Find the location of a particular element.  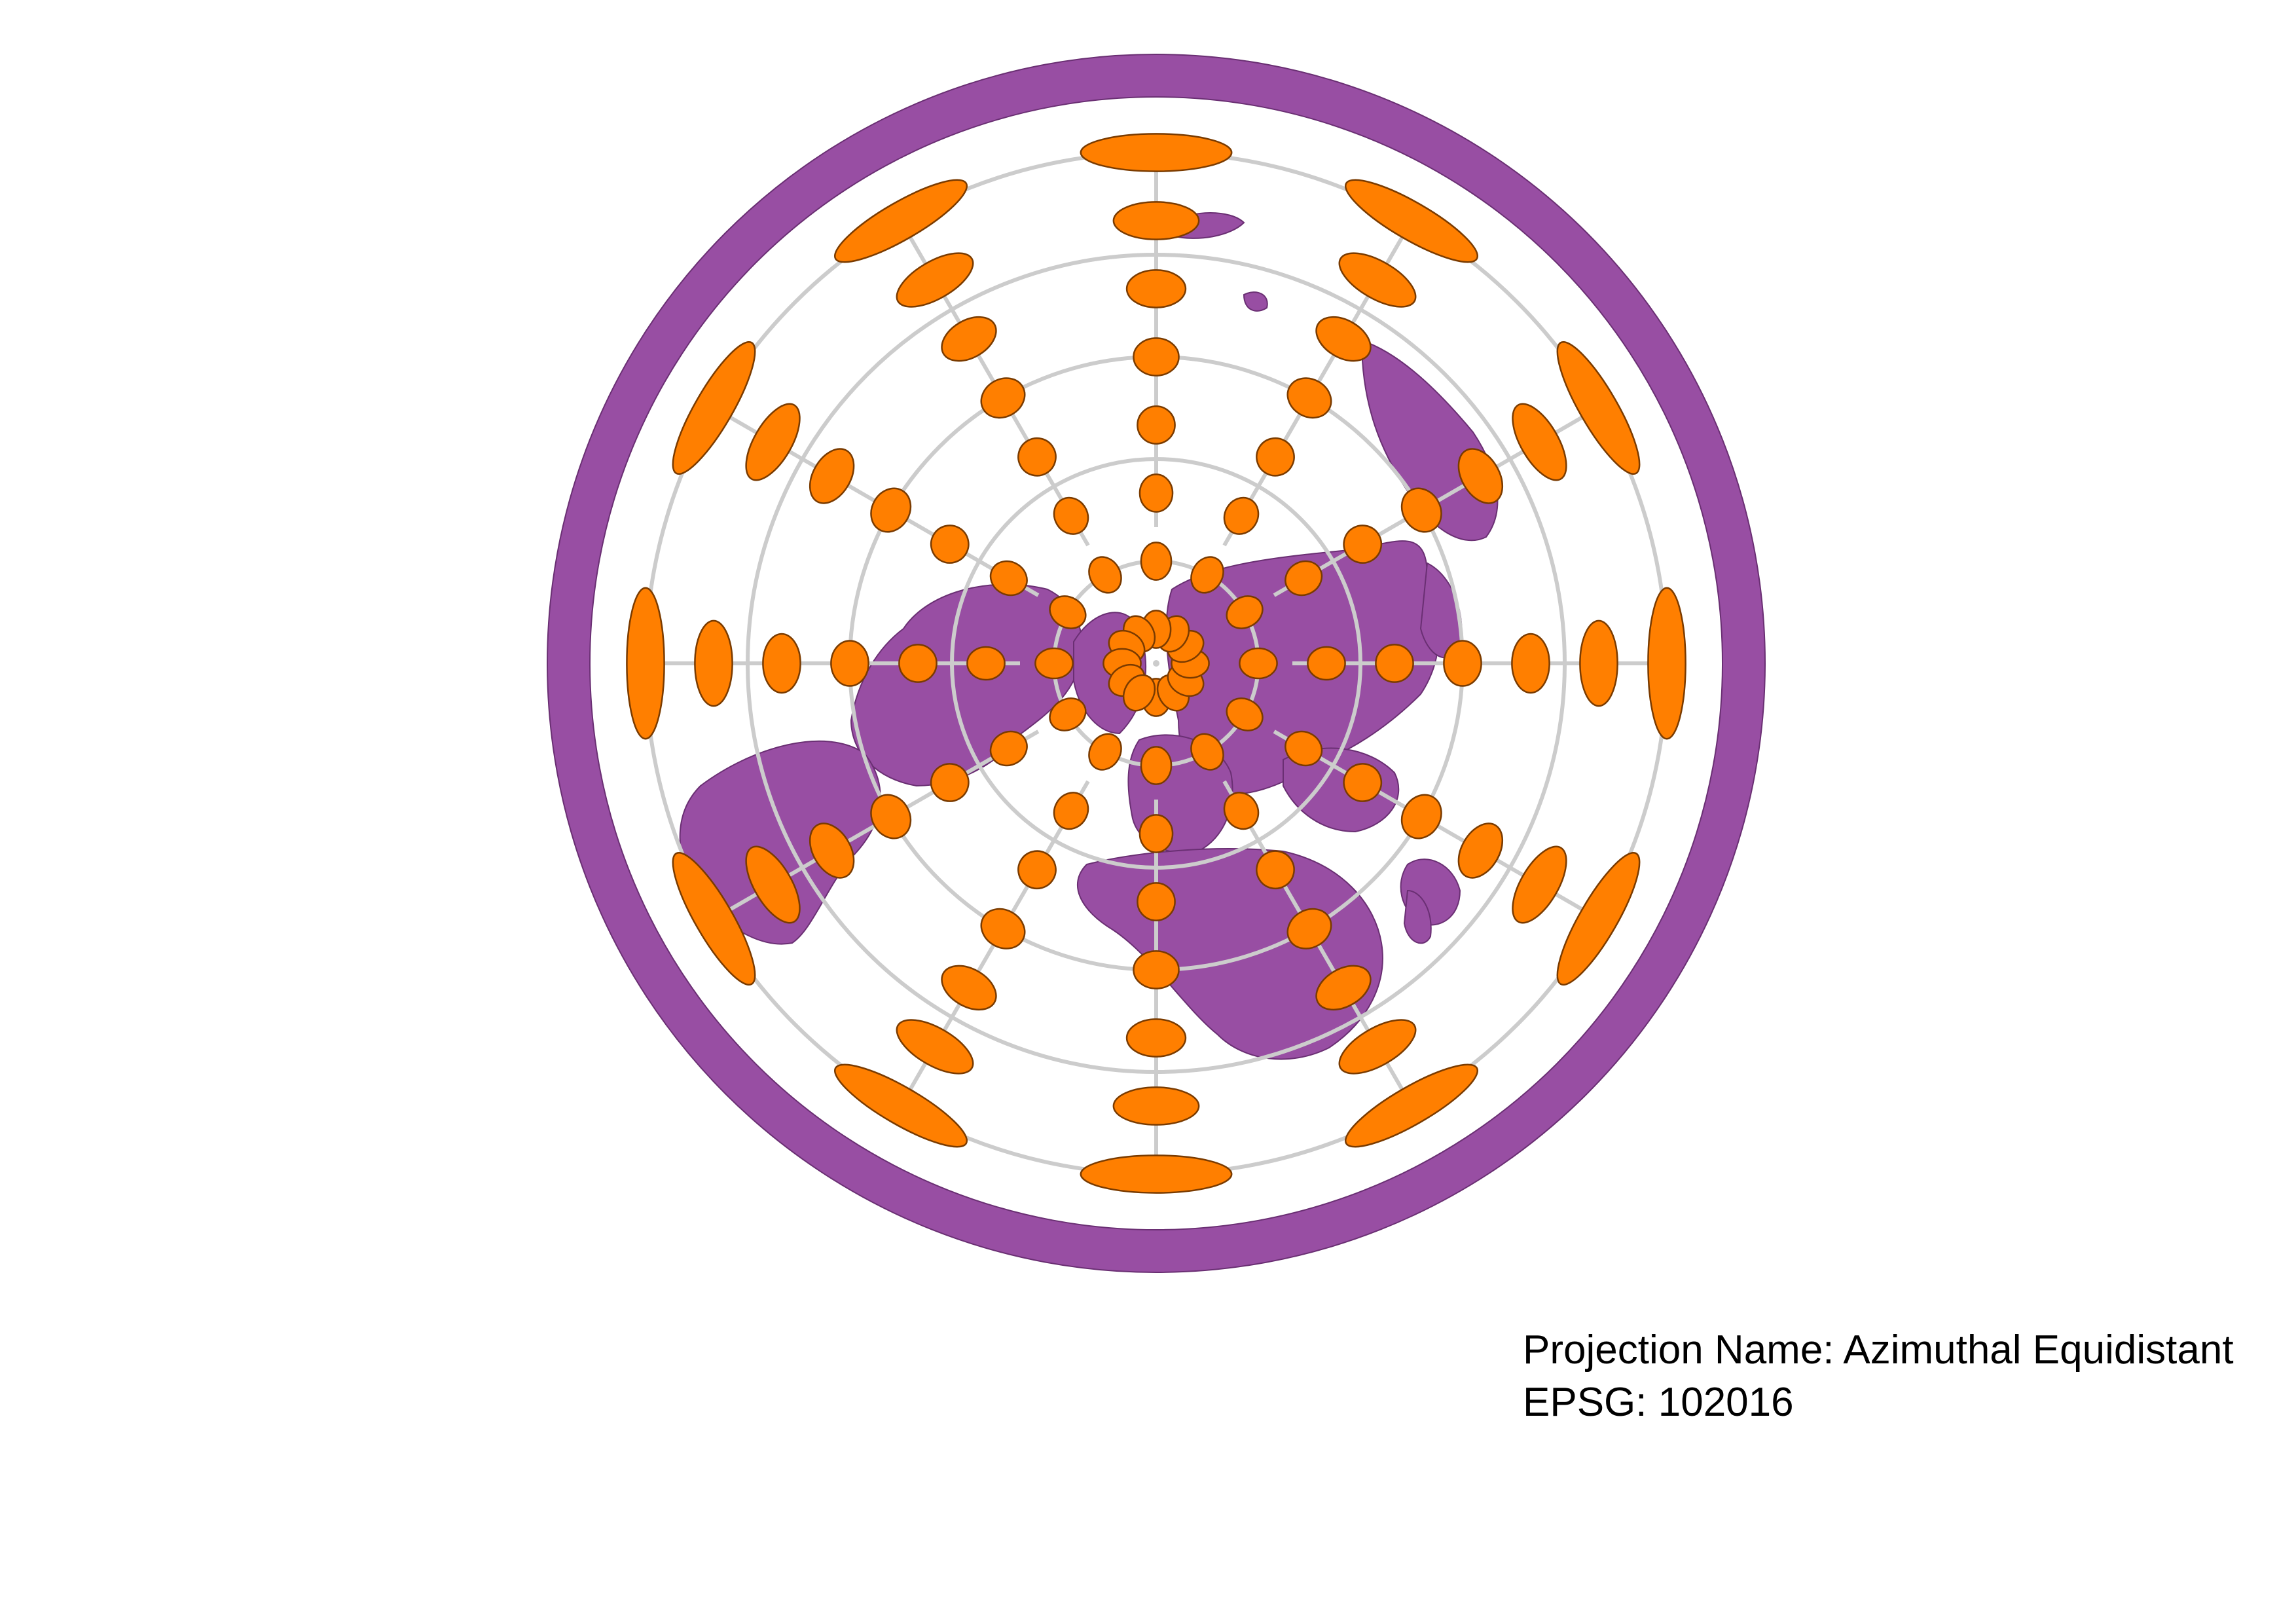

arctic-islands is located at coordinates (1255, 301).